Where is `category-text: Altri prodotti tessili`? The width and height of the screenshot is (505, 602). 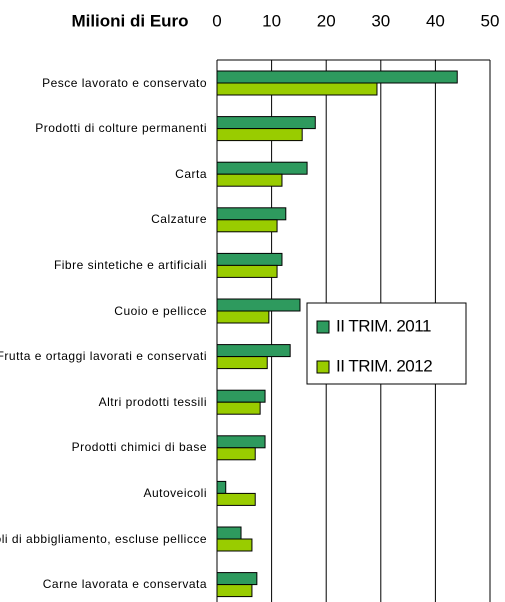 category-text: Altri prodotti tessili is located at coordinates (152, 401).